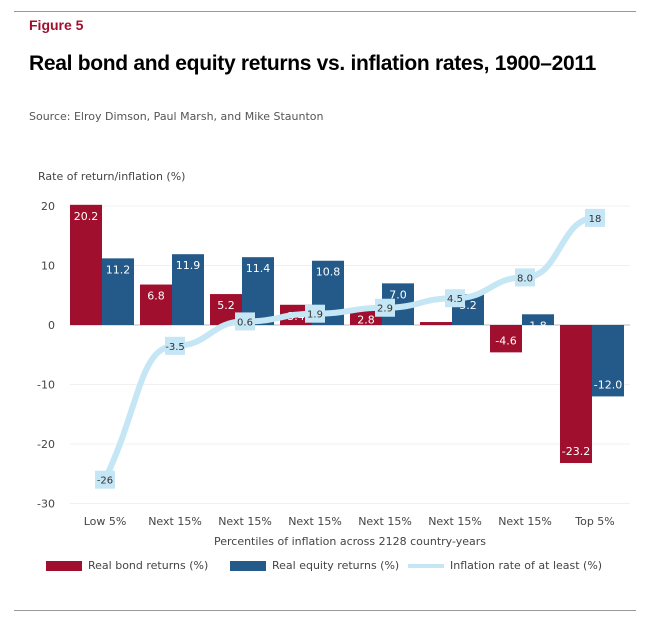 This screenshot has height=628, width=649. Describe the element at coordinates (398, 294) in the screenshot. I see `data-label: 7.0` at that location.